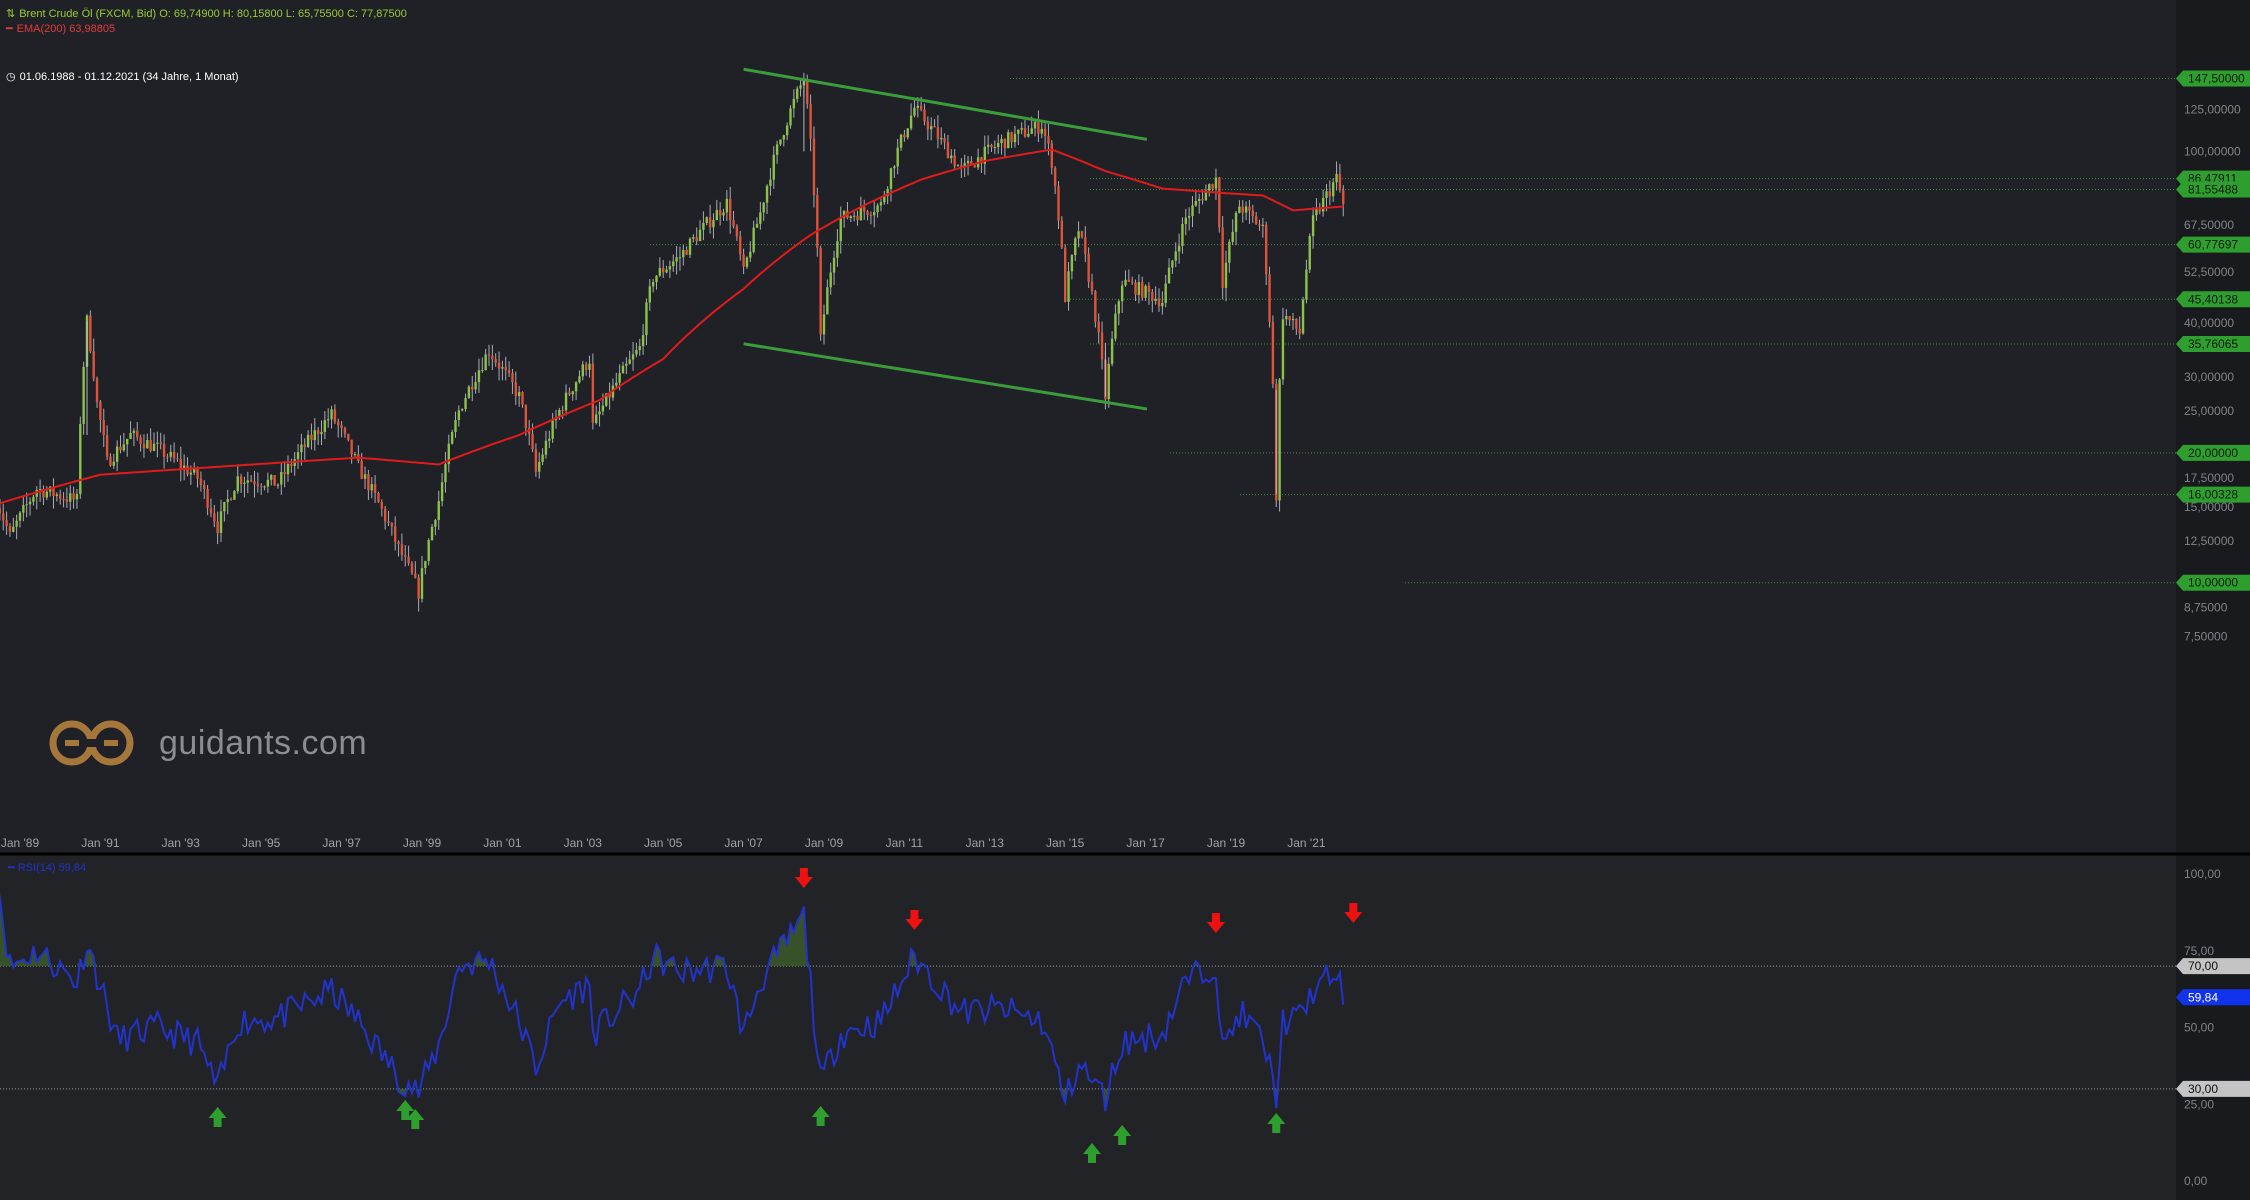  What do you see at coordinates (803, 878) in the screenshot?
I see `sell-arrow-icon` at bounding box center [803, 878].